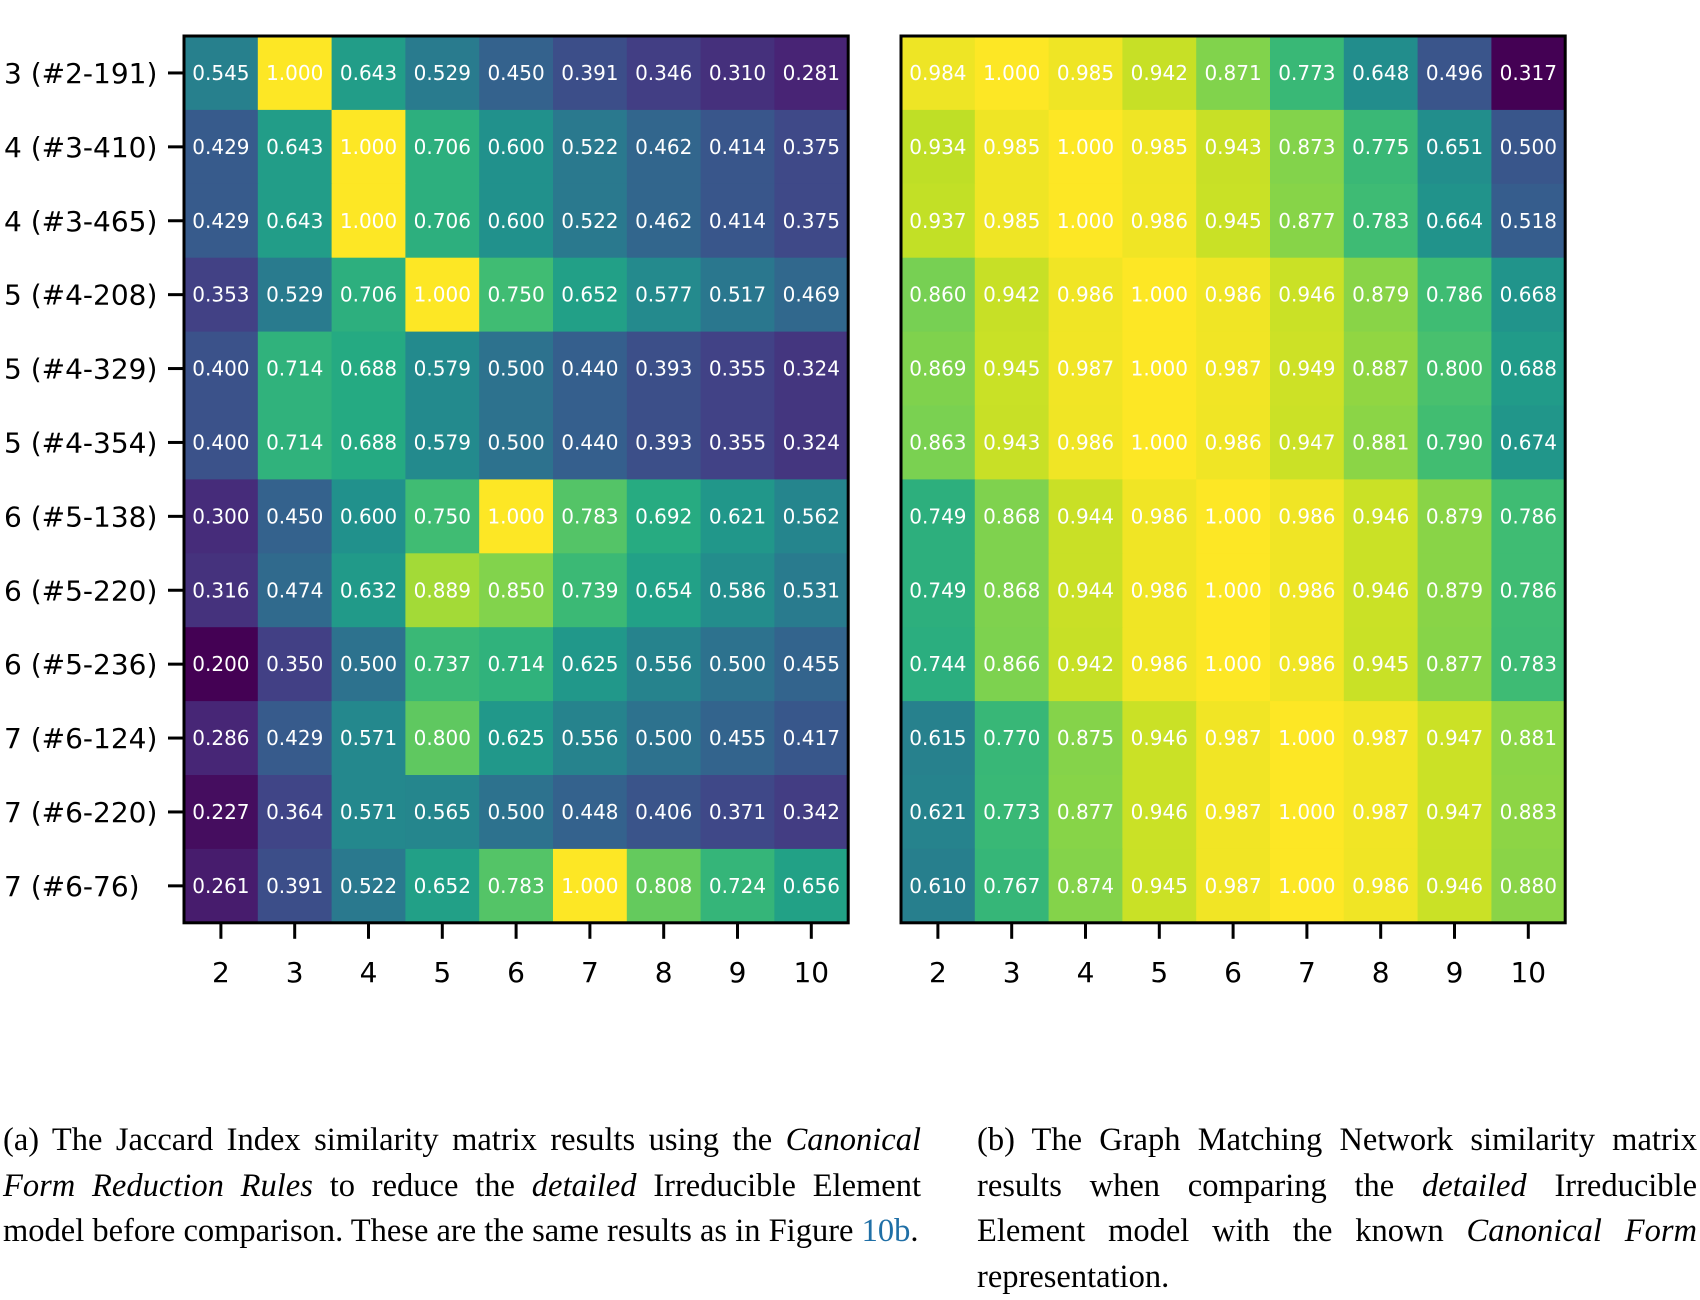 Image resolution: width=1700 pixels, height=1300 pixels. What do you see at coordinates (811, 295) in the screenshot?
I see `heatmap-cell-a-r3-c8` at bounding box center [811, 295].